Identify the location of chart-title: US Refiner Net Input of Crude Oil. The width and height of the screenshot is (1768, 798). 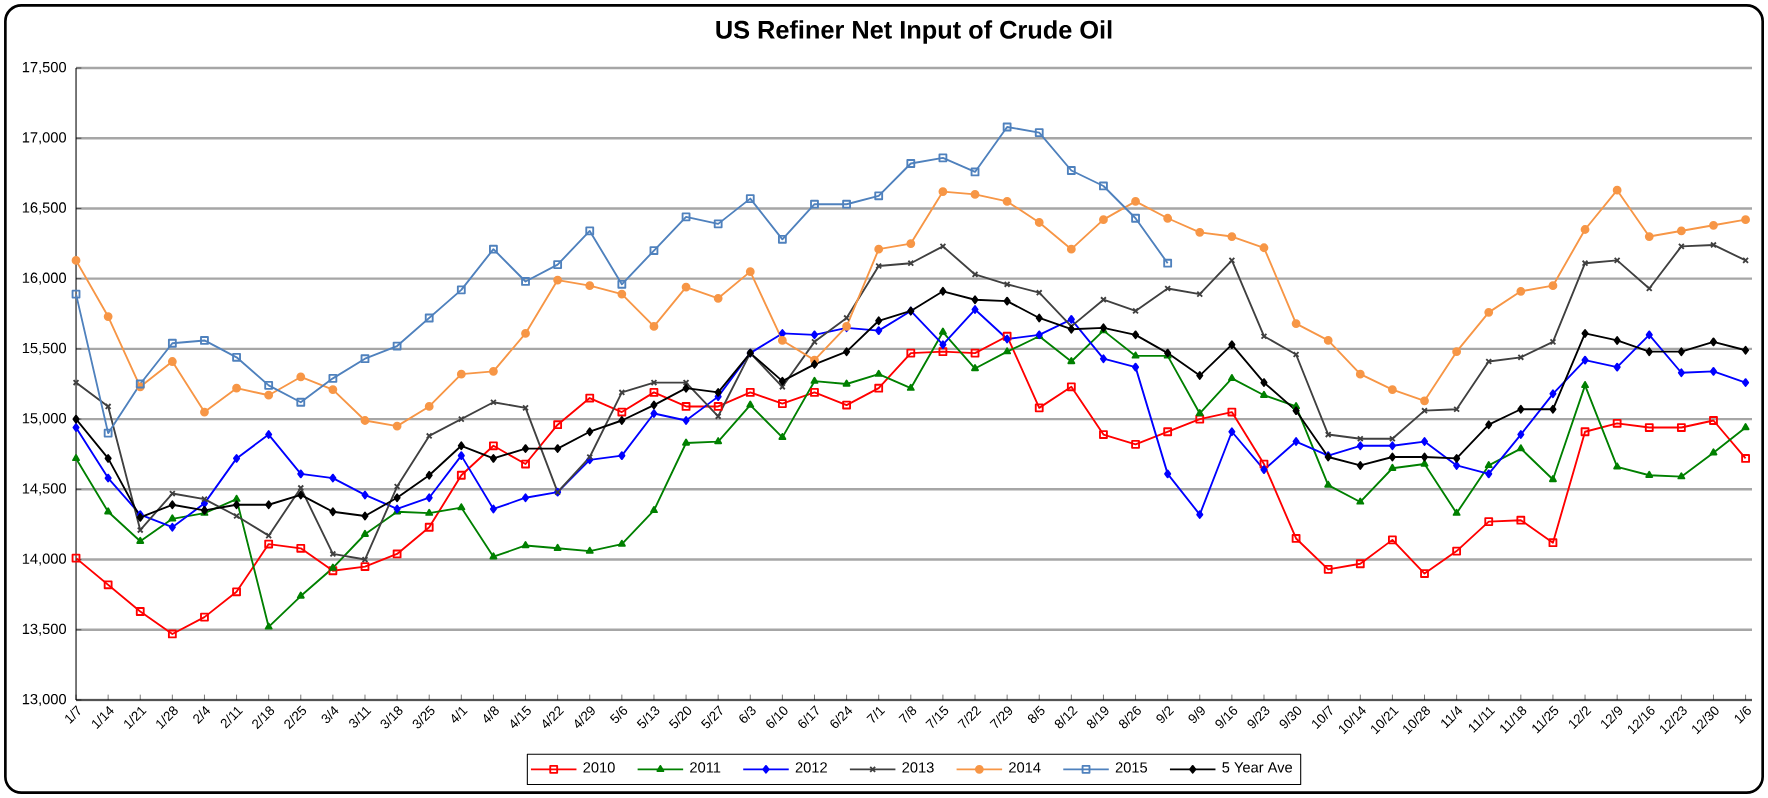
(914, 32).